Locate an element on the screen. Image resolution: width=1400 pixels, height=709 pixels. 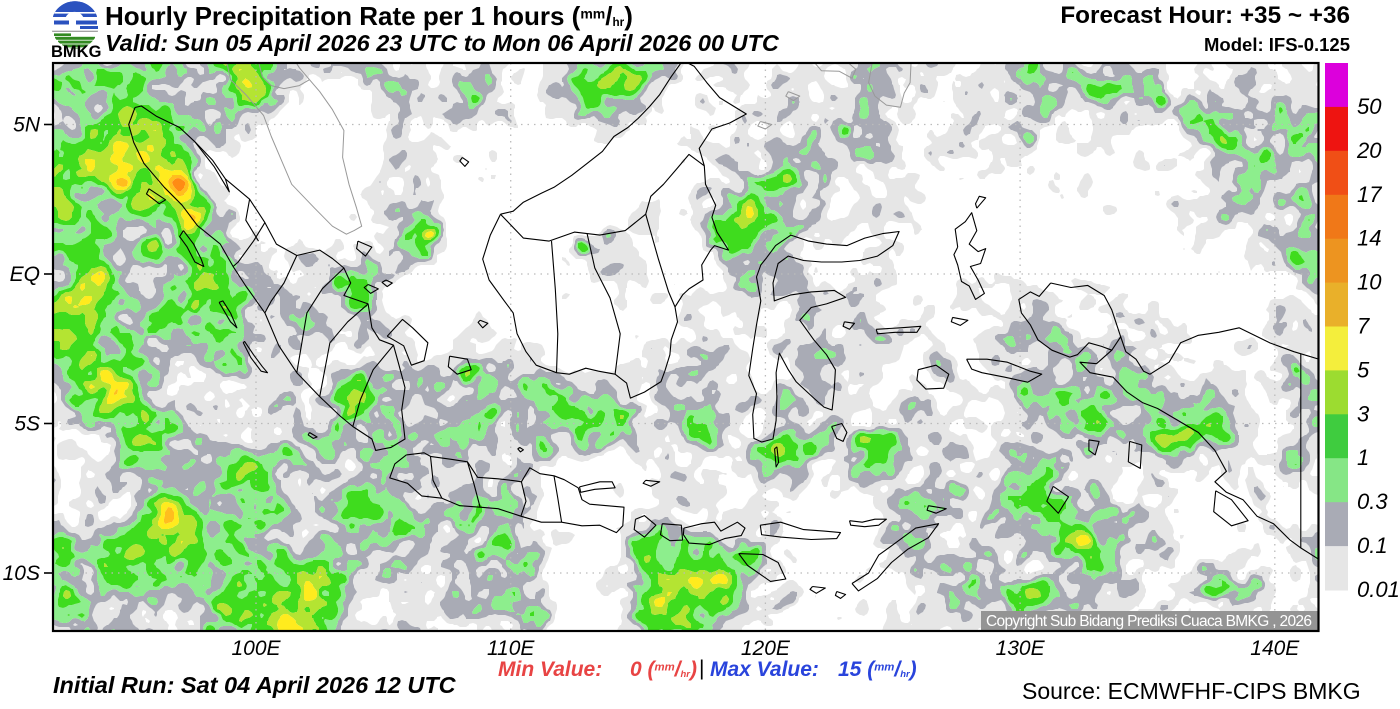
svg-text: 10S is located at coordinates (21, 573).